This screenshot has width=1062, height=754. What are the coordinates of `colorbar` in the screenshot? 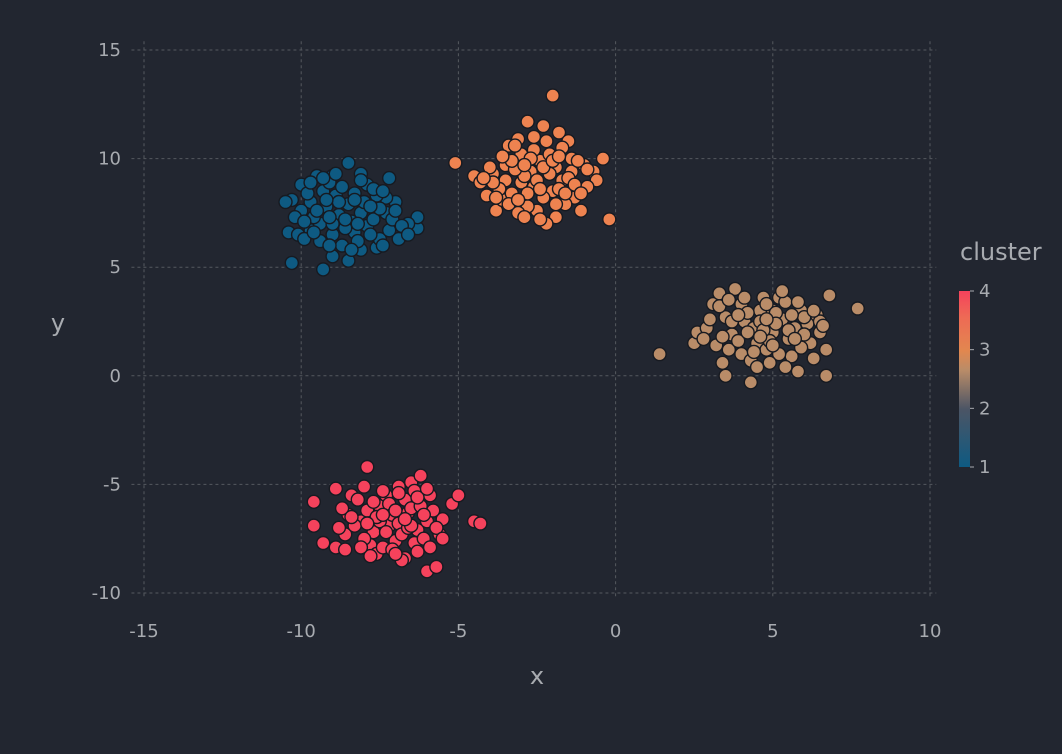 It's located at (964, 379).